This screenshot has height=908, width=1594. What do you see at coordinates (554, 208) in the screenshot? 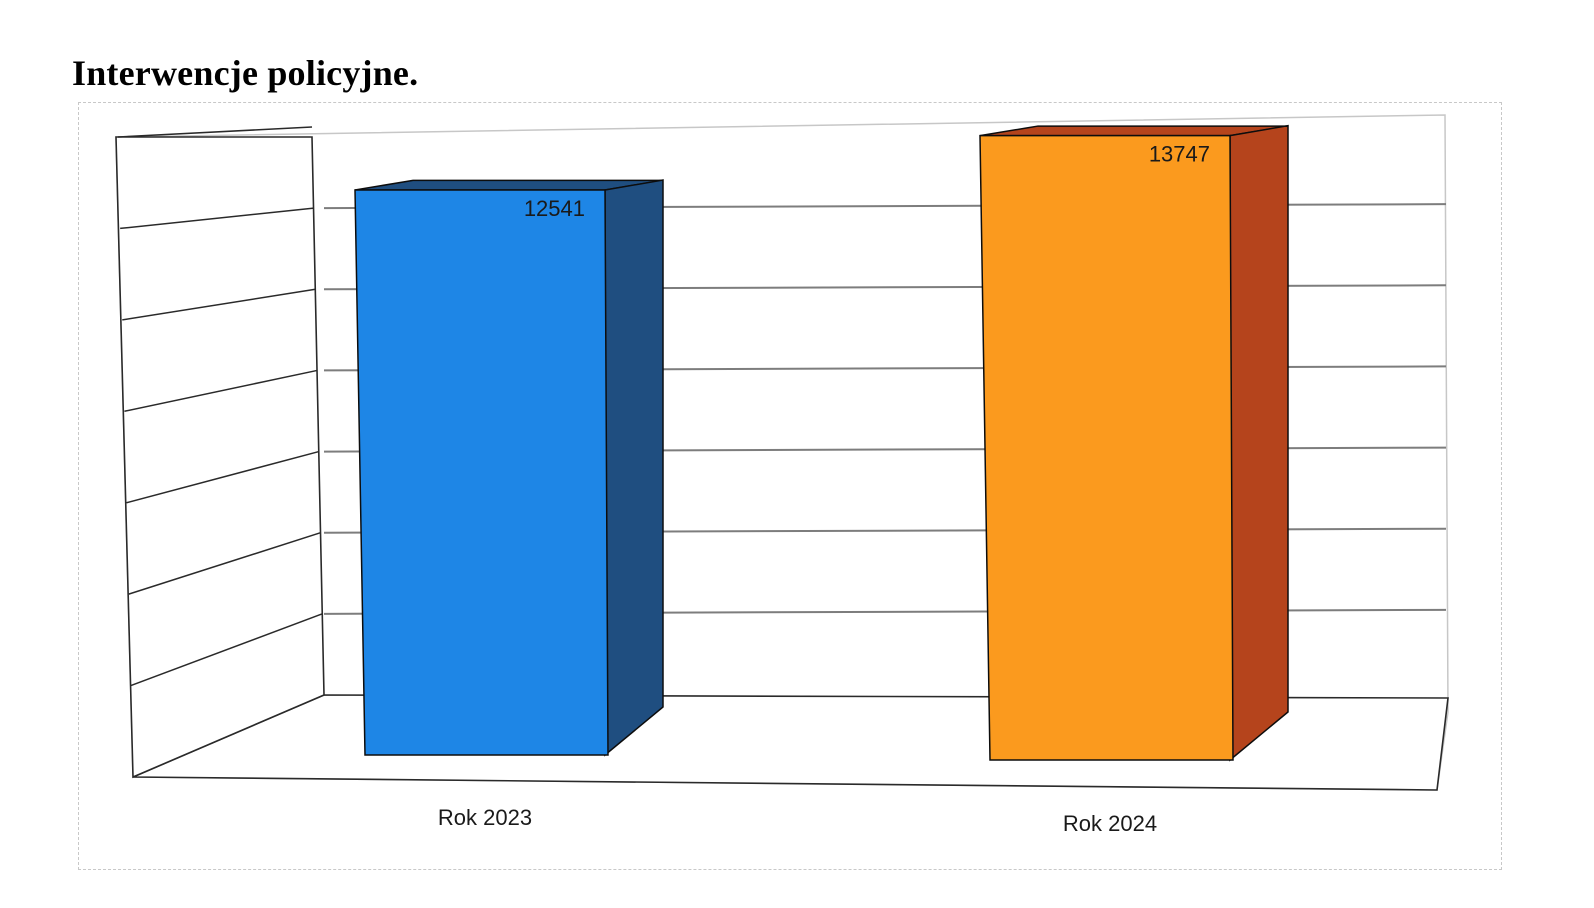
I see `data-label: 12541` at bounding box center [554, 208].